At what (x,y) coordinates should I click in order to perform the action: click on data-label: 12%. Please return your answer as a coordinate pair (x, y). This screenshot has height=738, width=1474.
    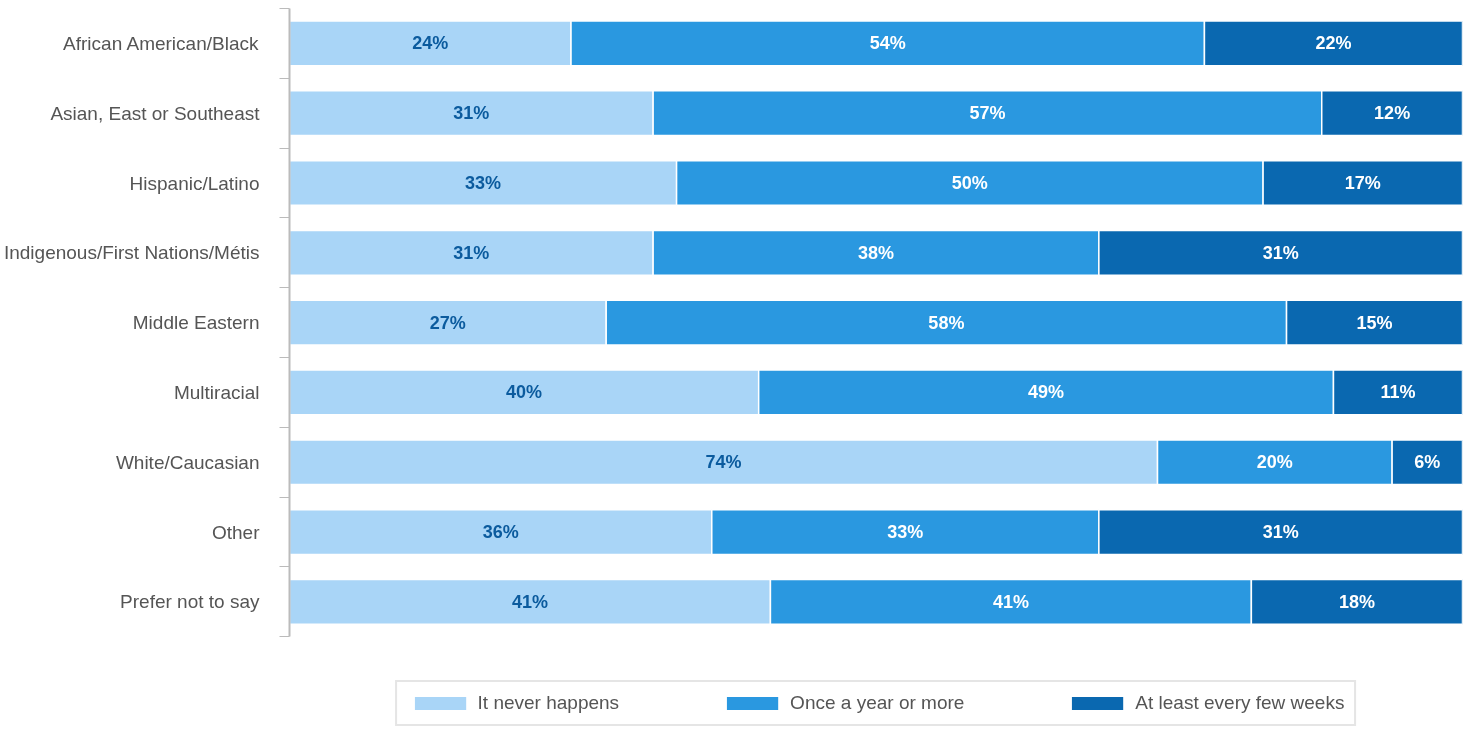
    Looking at the image, I should click on (1392, 113).